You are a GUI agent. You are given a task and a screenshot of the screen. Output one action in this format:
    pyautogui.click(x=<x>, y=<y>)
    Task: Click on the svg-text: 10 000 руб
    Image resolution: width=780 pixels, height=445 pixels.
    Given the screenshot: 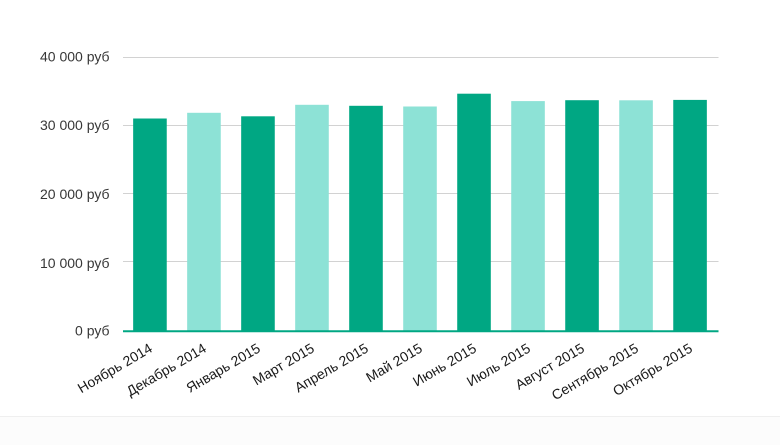 What is the action you would take?
    pyautogui.click(x=75, y=263)
    